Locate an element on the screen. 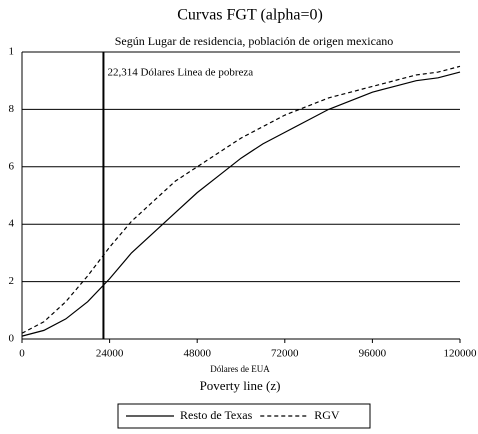  chart-title: Curvas FGT (alpha=0) is located at coordinates (250, 15).